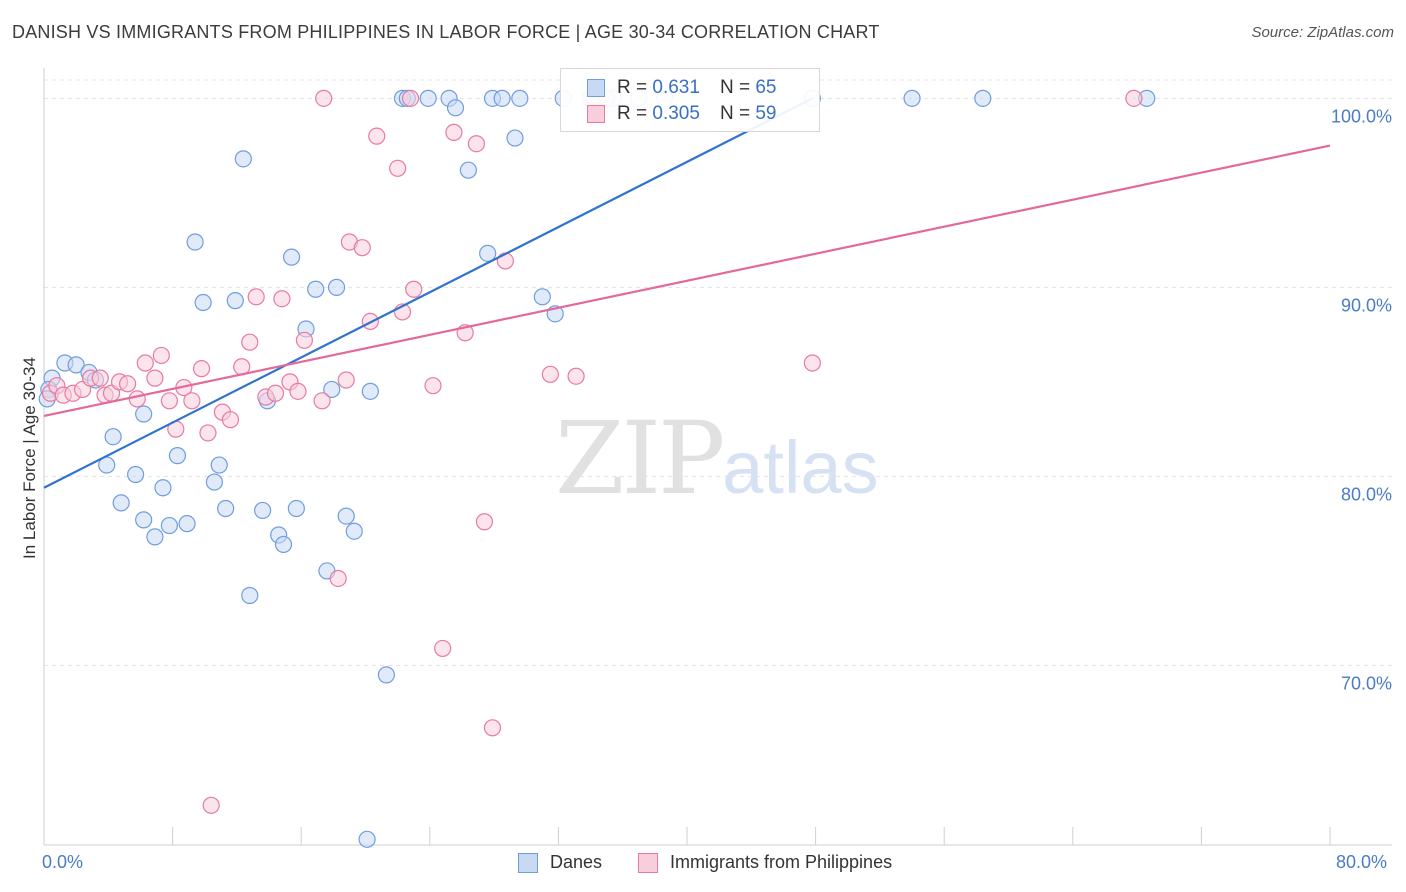  Describe the element at coordinates (766, 113) in the screenshot. I see `phil-n-value: 59` at that location.